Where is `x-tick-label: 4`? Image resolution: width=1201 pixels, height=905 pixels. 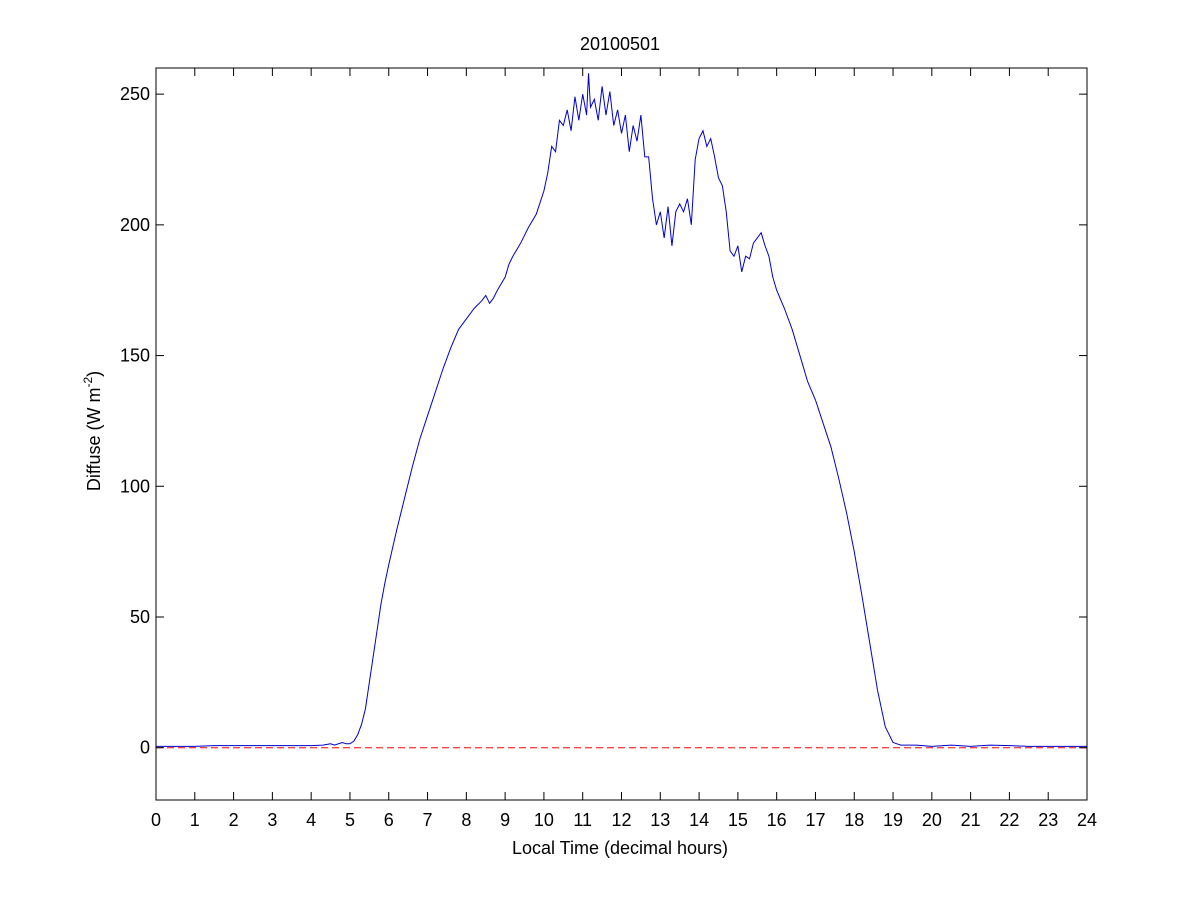
x-tick-label: 4 is located at coordinates (311, 820).